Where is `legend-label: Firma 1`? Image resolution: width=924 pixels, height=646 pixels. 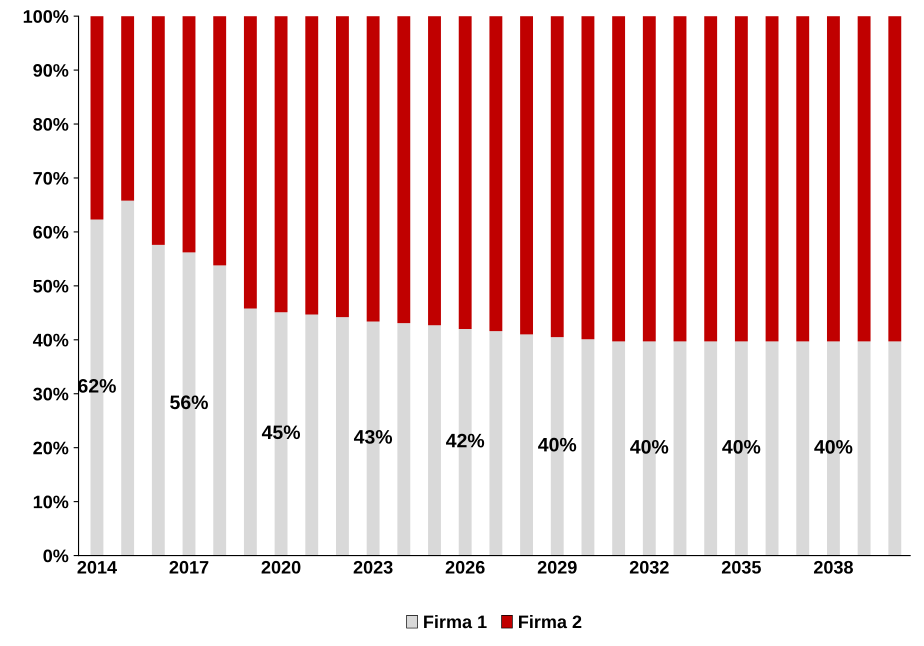 legend-label: Firma 1 is located at coordinates (455, 621).